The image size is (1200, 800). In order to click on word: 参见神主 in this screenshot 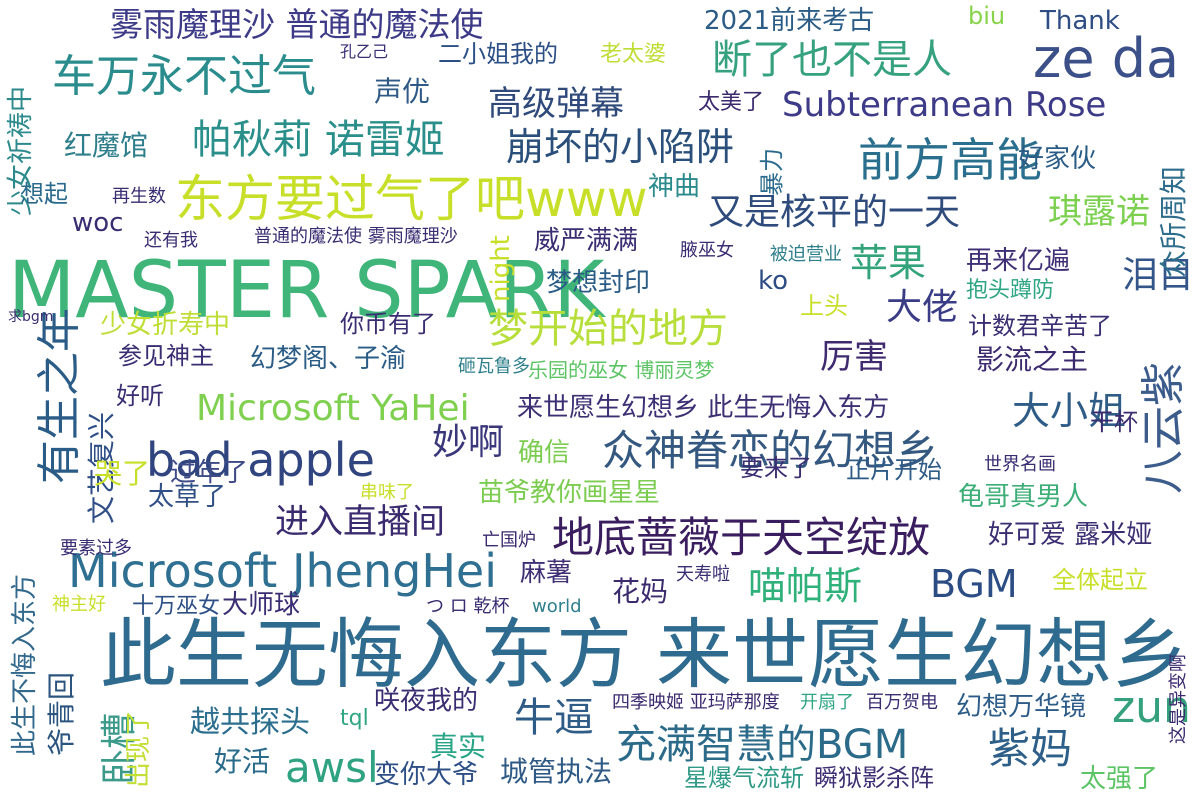, I will do `click(166, 356)`.